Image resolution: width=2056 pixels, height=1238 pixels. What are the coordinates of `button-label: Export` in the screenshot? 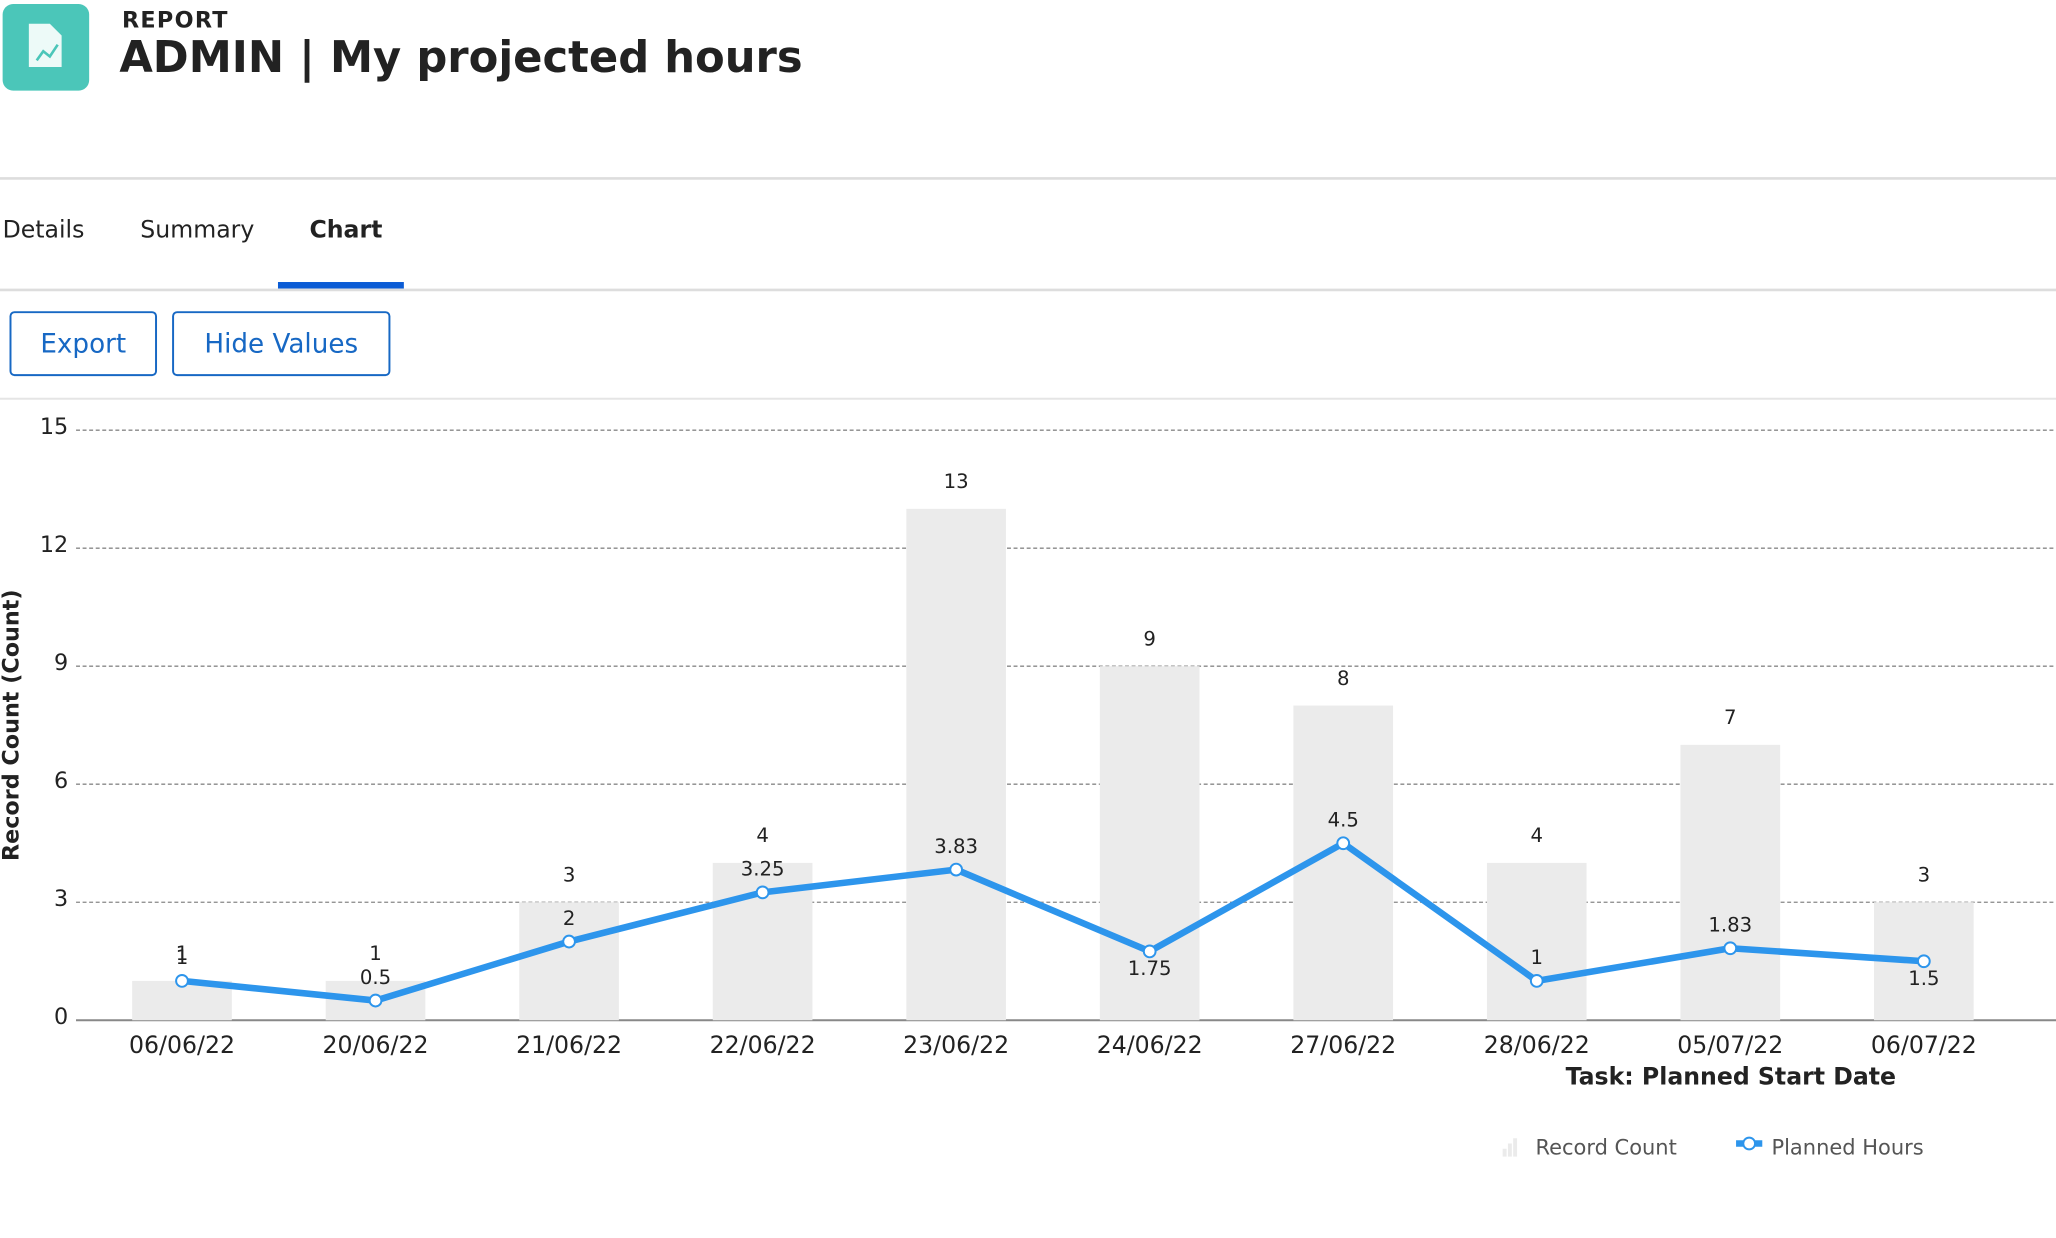 It's located at (83, 344).